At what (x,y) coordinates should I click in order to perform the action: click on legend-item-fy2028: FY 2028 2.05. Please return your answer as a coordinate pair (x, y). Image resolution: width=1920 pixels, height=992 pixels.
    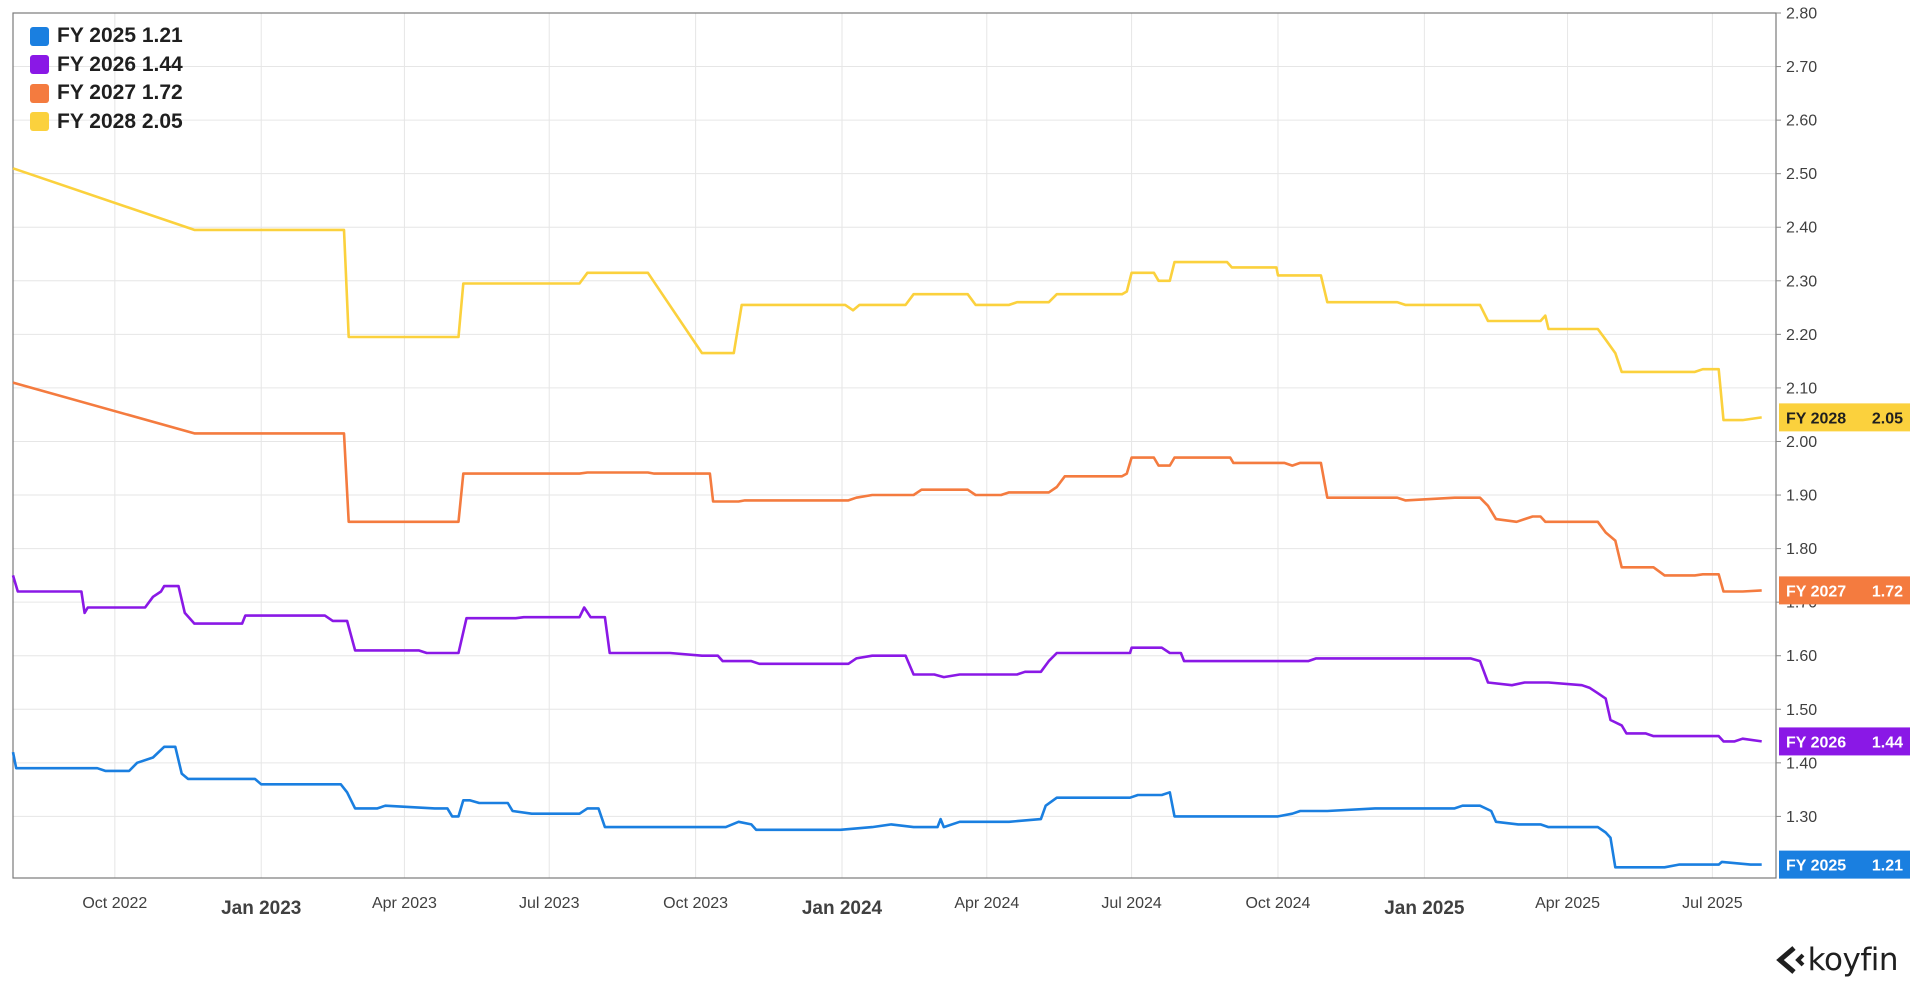
    Looking at the image, I should click on (106, 122).